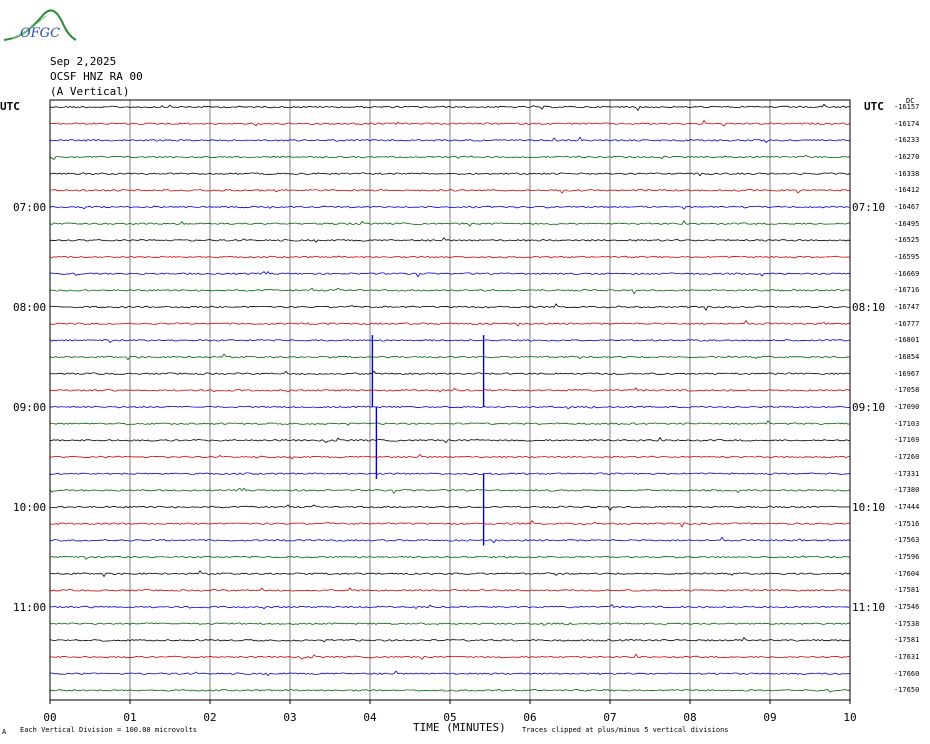  What do you see at coordinates (907, 223) in the screenshot?
I see `dc-offset-label: -16495` at bounding box center [907, 223].